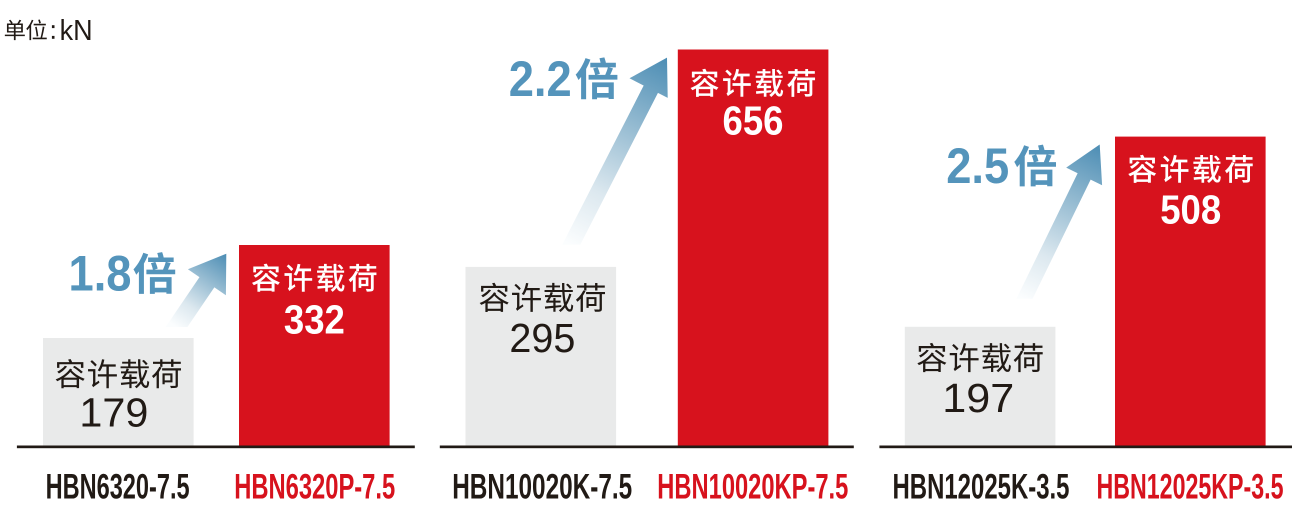  Describe the element at coordinates (314, 320) in the screenshot. I see `svg-text: 332` at that location.